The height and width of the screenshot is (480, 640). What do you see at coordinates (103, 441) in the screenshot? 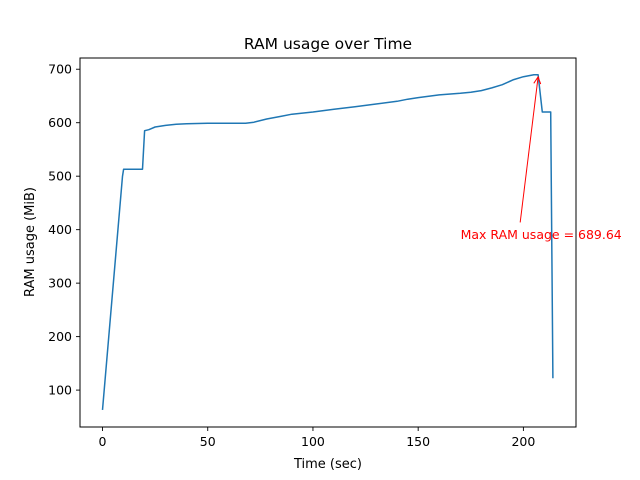
I see `x-tick-label: 0` at bounding box center [103, 441].